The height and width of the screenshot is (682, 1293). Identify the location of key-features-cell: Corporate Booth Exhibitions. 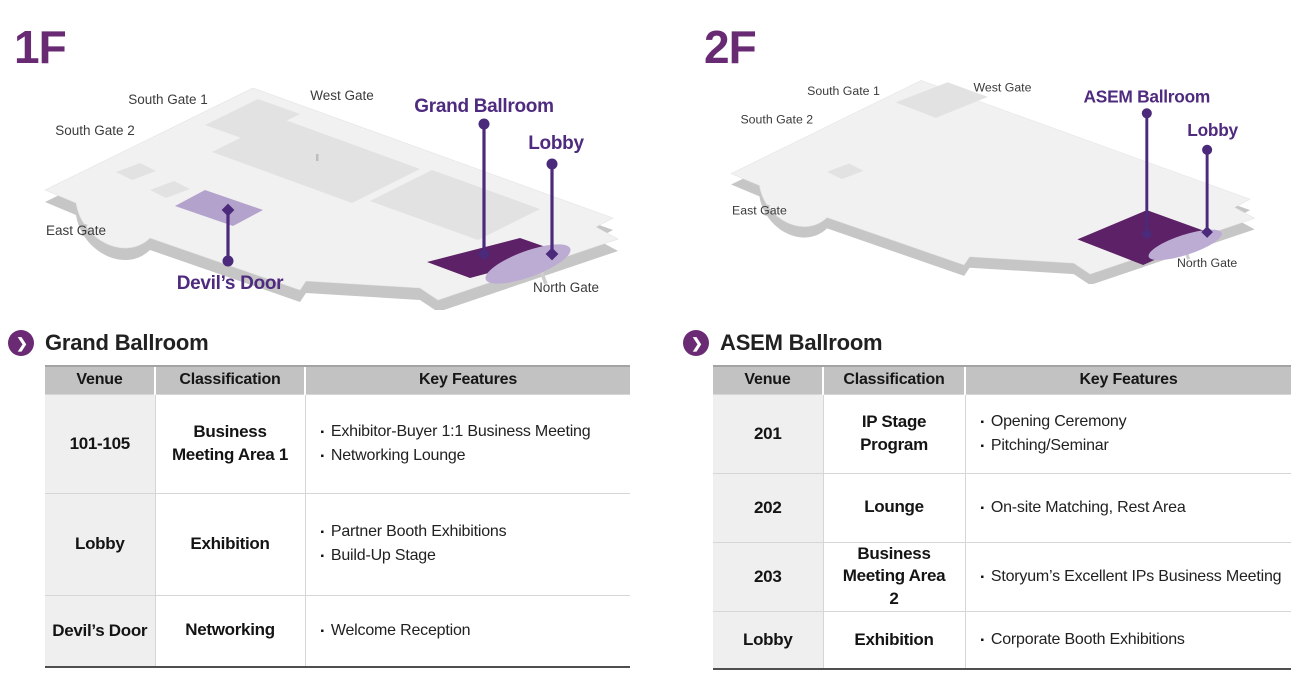
(1127, 640).